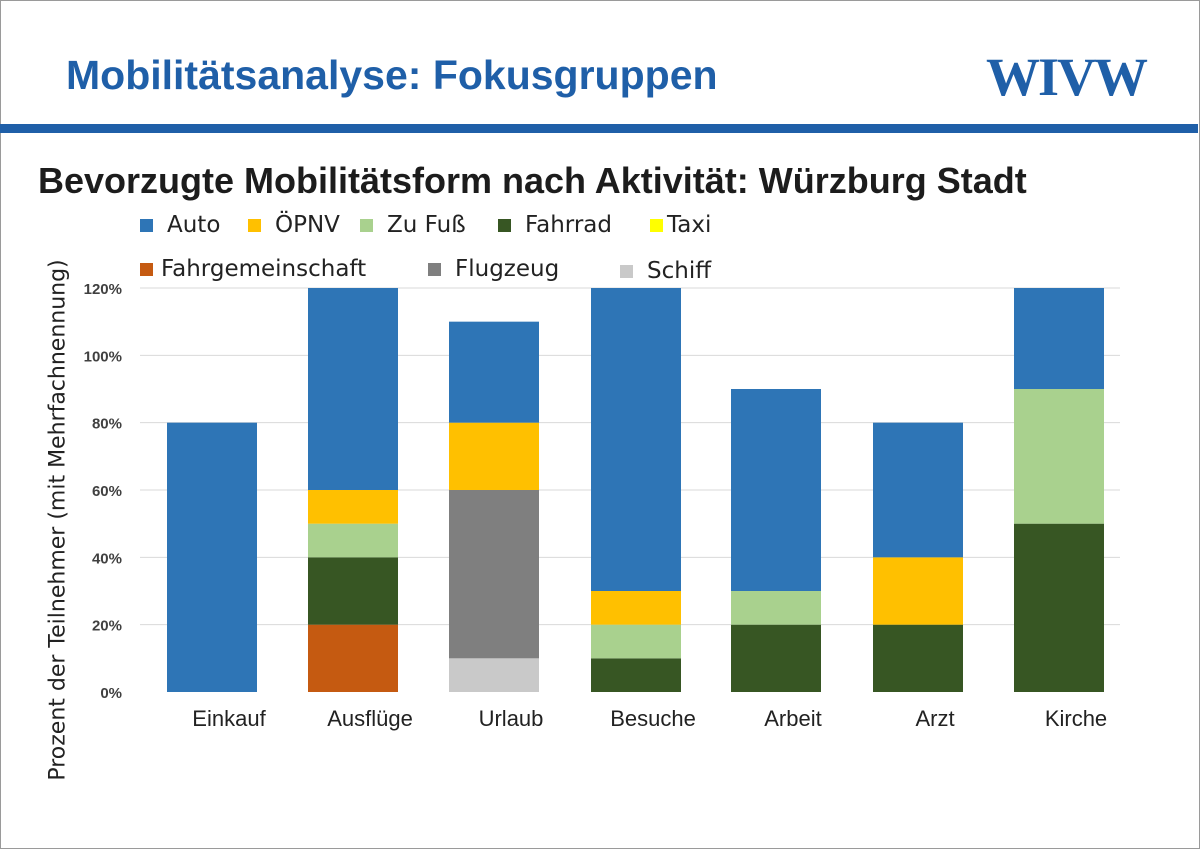  Describe the element at coordinates (426, 225) in the screenshot. I see `legend-label-zu-fuss: Zu Fuß` at that location.